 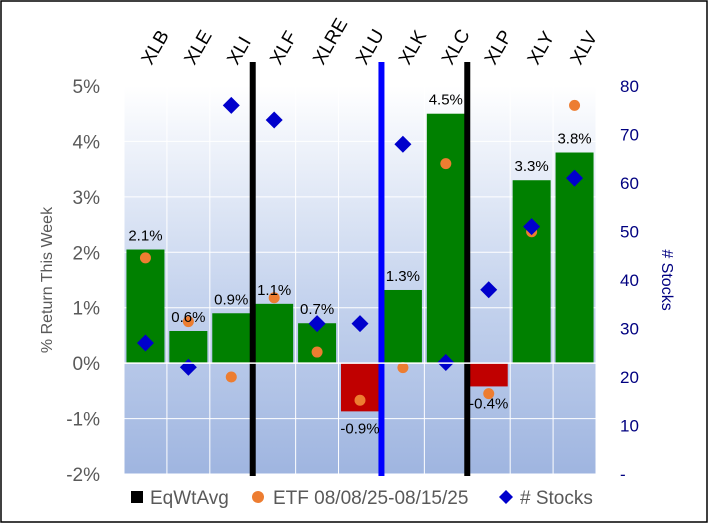 I want to click on y-tick-label: 4%, so click(x=87, y=142).